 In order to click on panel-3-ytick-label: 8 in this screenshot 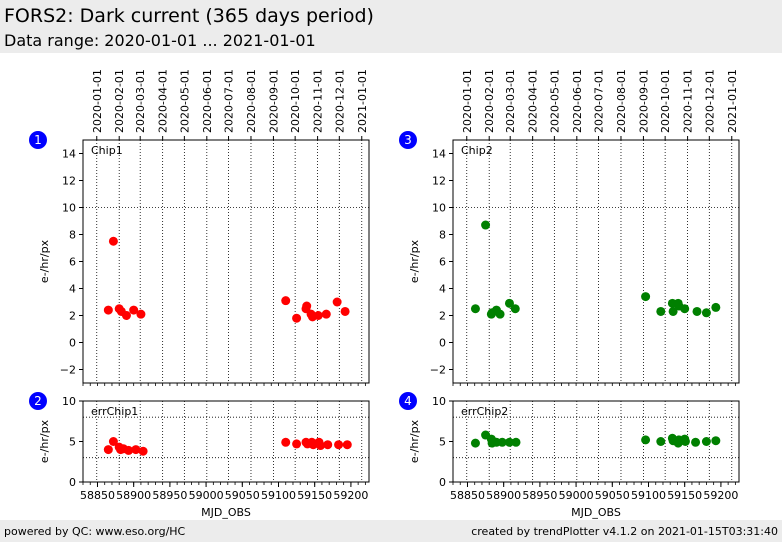, I will do `click(442, 235)`.